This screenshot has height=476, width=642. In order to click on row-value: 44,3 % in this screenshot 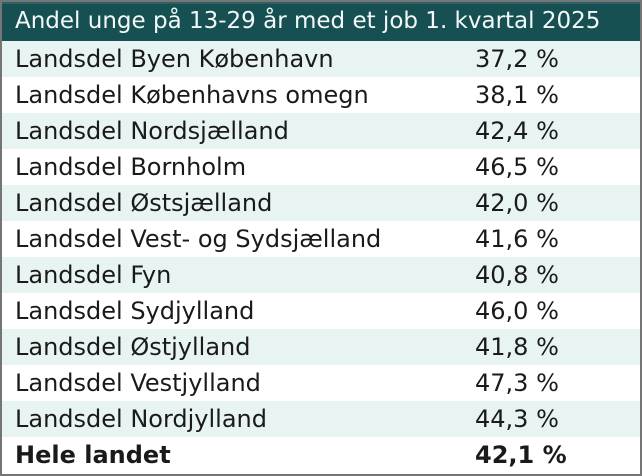, I will do `click(517, 419)`.